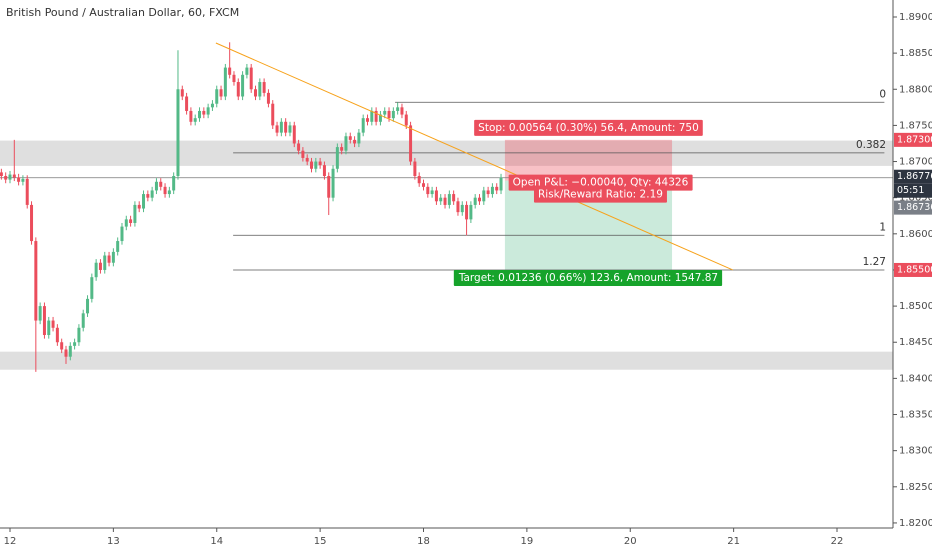 Image resolution: width=932 pixels, height=550 pixels. What do you see at coordinates (630, 541) in the screenshot?
I see `x-tick-label: 20` at bounding box center [630, 541].